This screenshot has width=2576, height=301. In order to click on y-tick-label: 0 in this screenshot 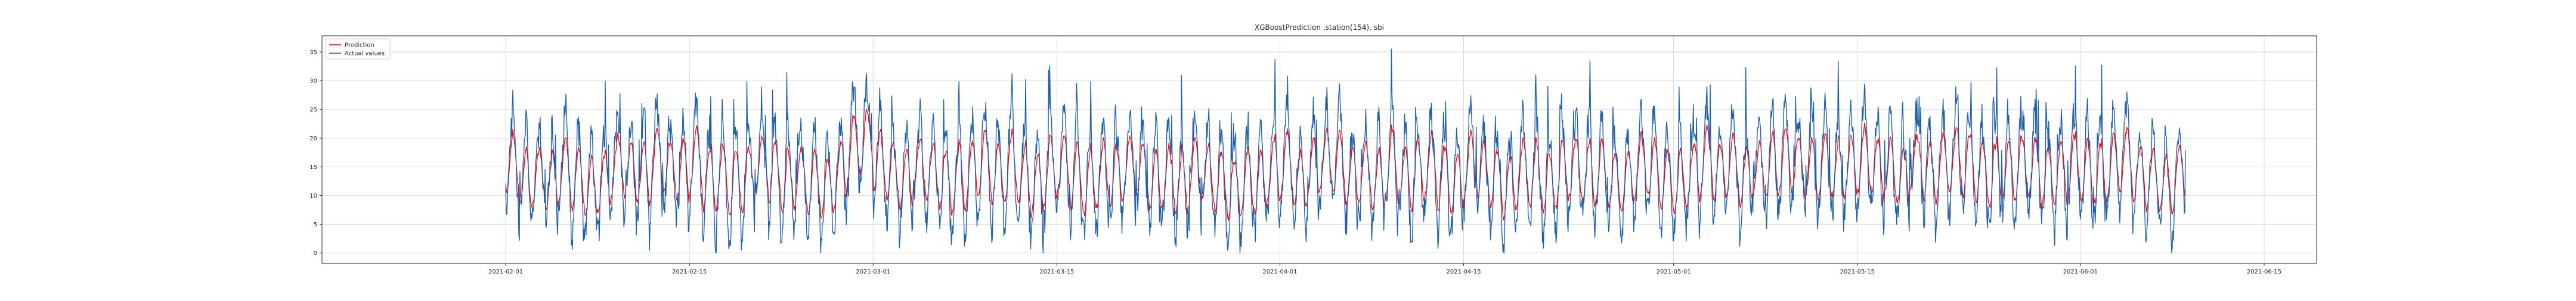, I will do `click(316, 253)`.